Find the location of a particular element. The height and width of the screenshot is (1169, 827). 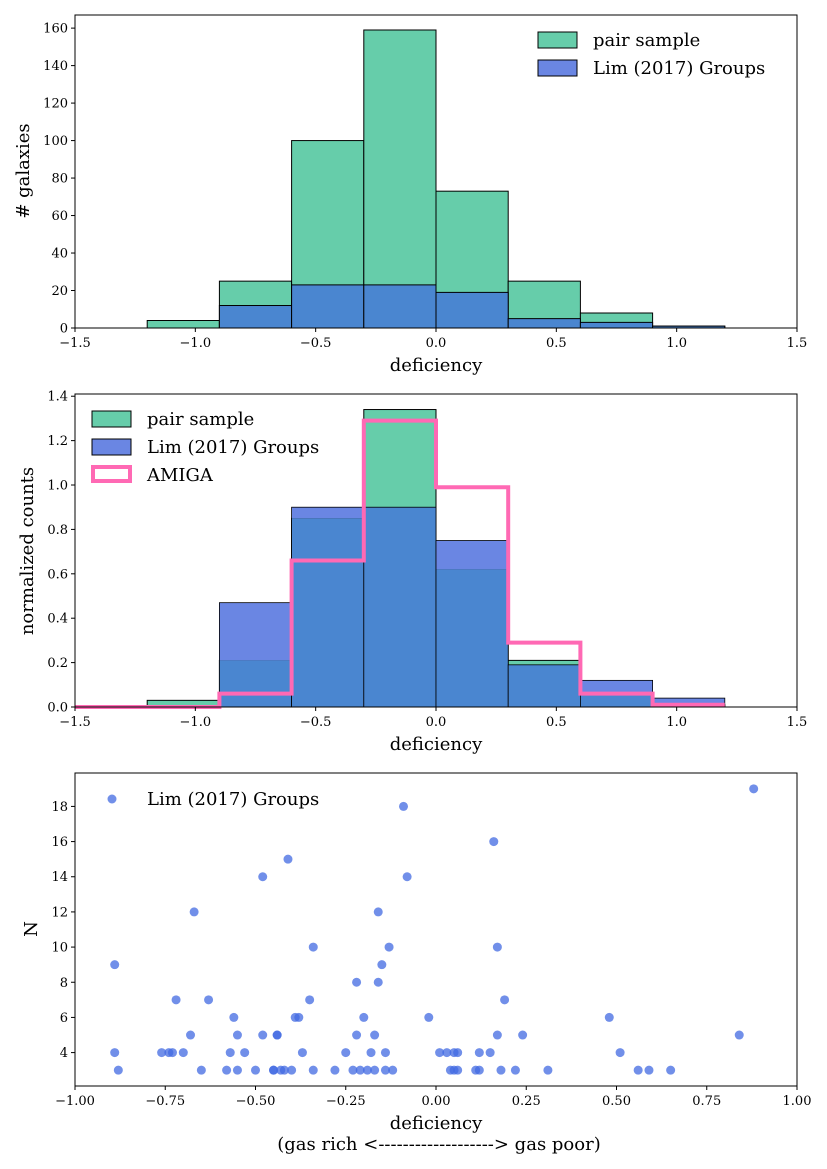

p1-y-axis-label: # galaxies is located at coordinates (23, 170).